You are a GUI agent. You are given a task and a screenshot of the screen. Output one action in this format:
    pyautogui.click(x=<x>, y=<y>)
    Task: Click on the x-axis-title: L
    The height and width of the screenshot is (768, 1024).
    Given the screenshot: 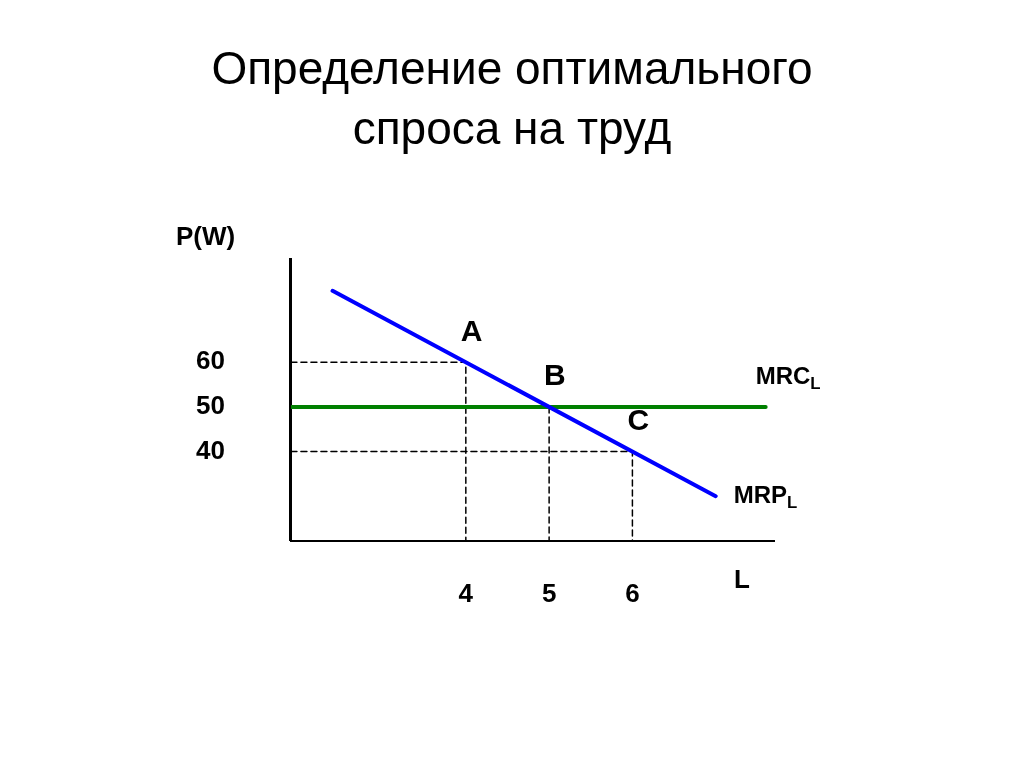 What is the action you would take?
    pyautogui.click(x=742, y=578)
    